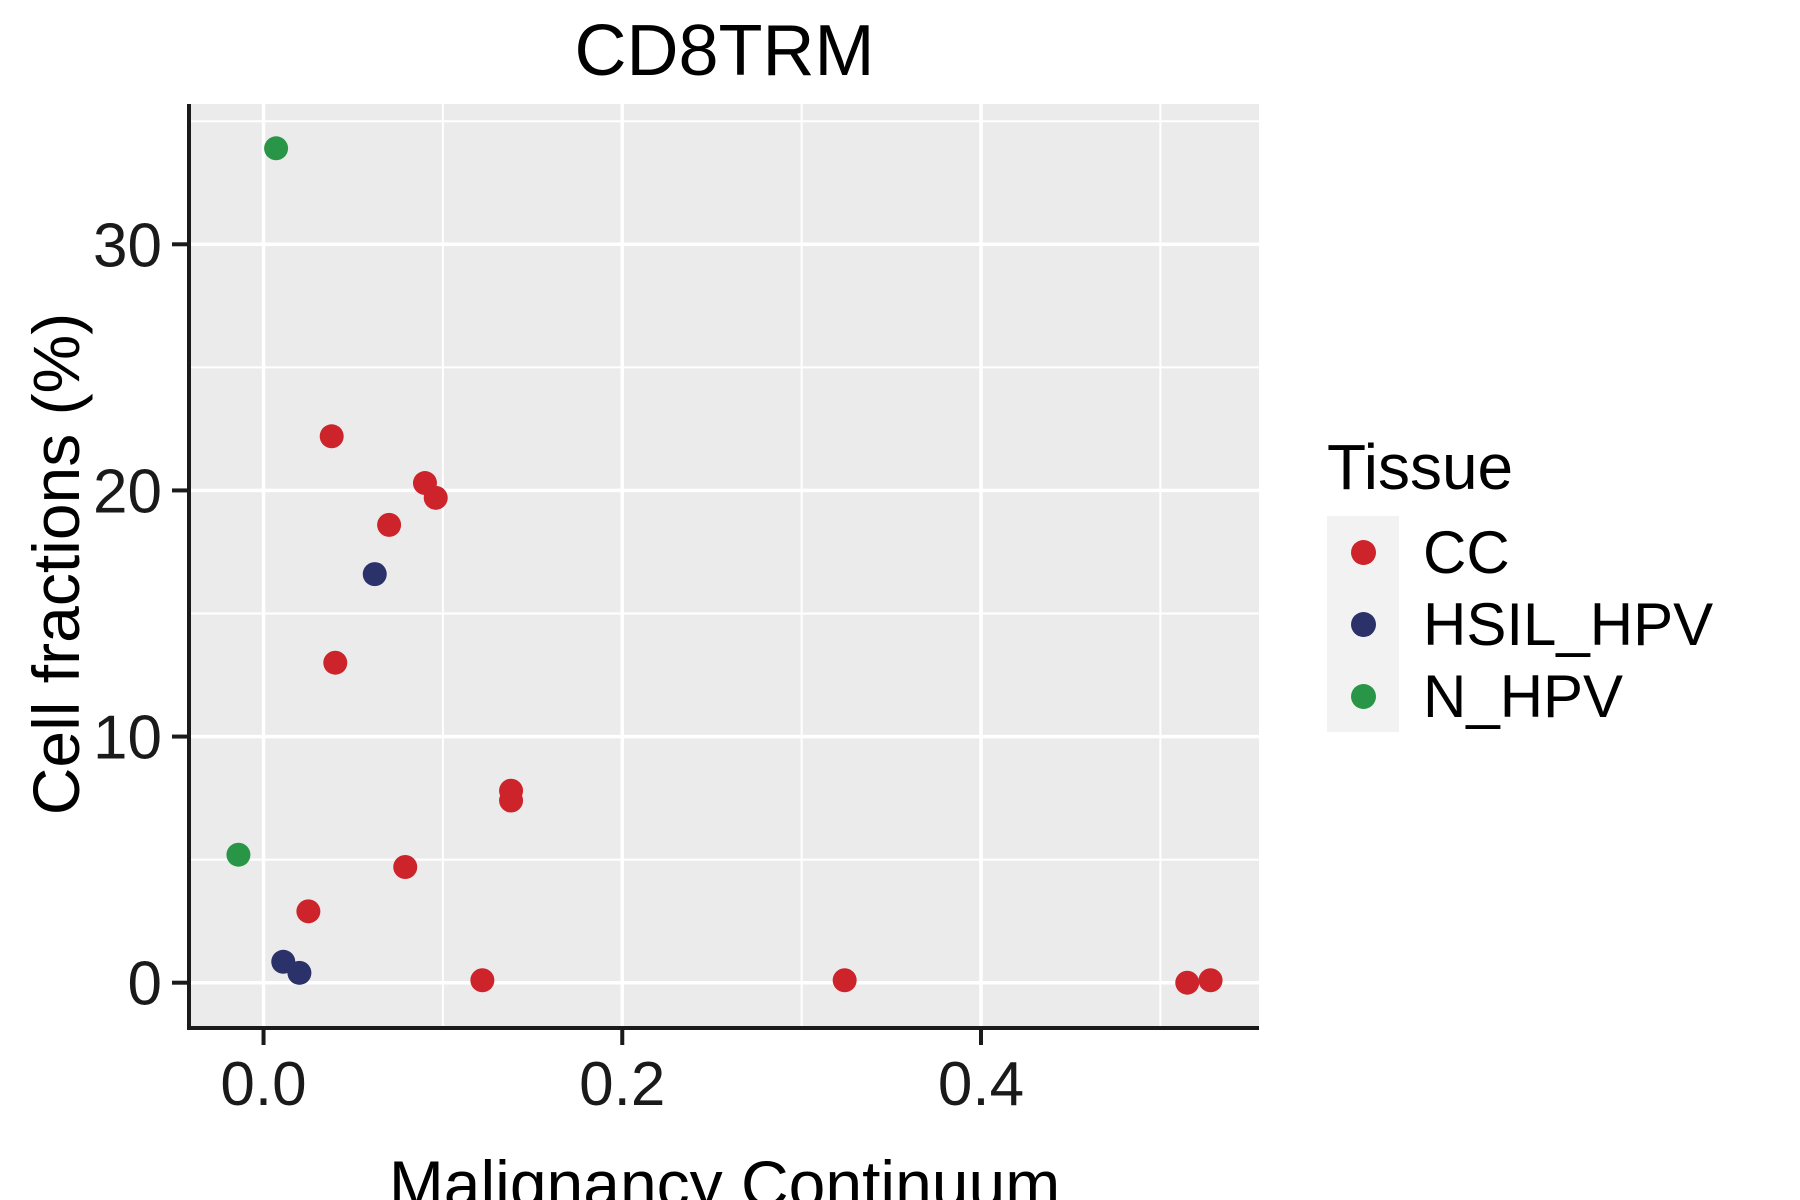 Image resolution: width=1800 pixels, height=1200 pixels. What do you see at coordinates (1568, 624) in the screenshot?
I see `legend-label: HSIL_HPV` at bounding box center [1568, 624].